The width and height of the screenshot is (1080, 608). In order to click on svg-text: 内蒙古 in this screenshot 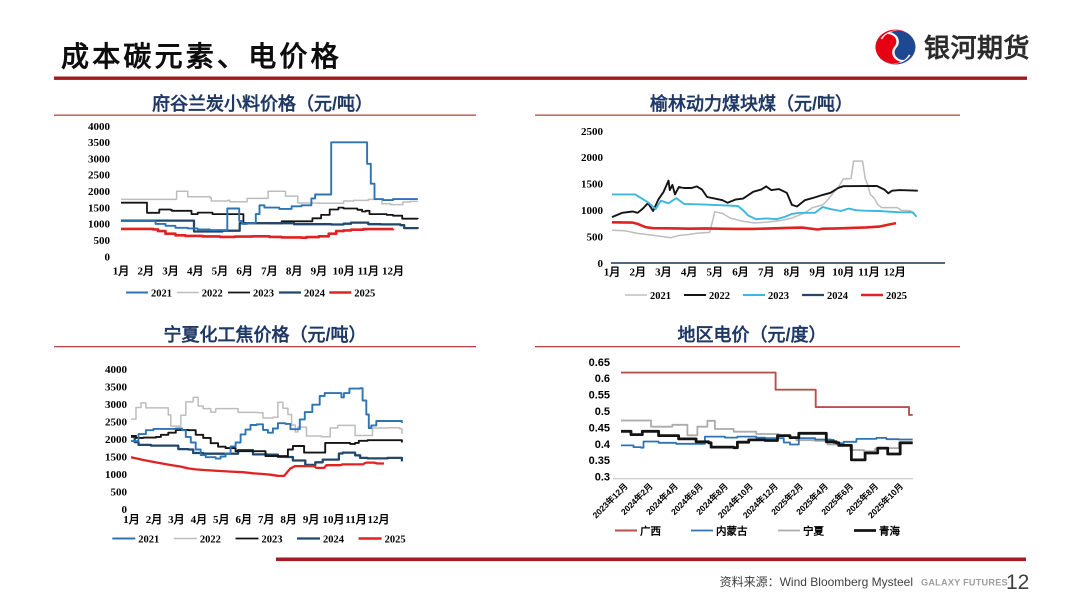, I will do `click(732, 530)`.